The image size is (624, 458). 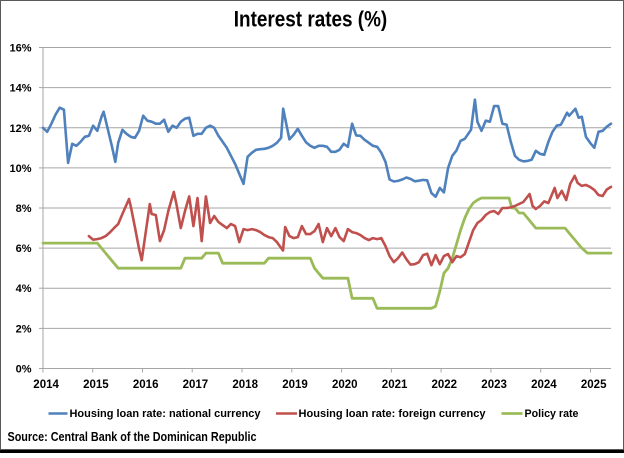 What do you see at coordinates (46, 385) in the screenshot?
I see `svg-text: 2014` at bounding box center [46, 385].